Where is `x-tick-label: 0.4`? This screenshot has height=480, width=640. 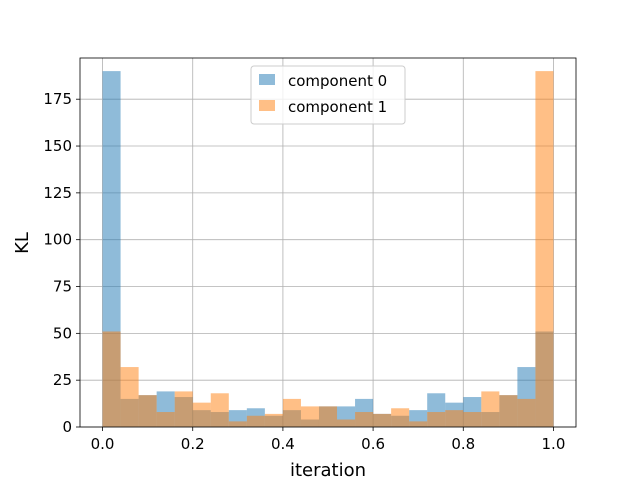
x-tick-label: 0.4 is located at coordinates (283, 444).